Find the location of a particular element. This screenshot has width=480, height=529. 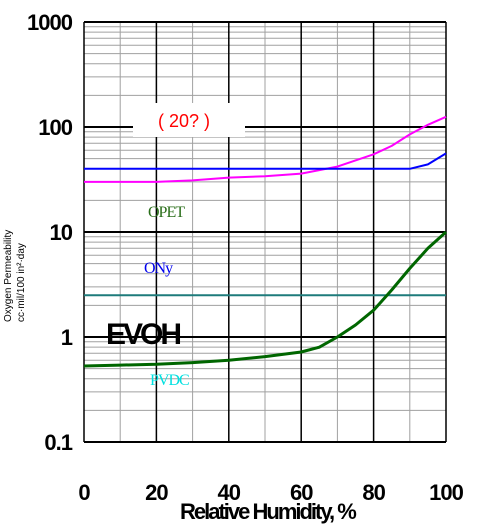

series-line-ony is located at coordinates (265, 161).